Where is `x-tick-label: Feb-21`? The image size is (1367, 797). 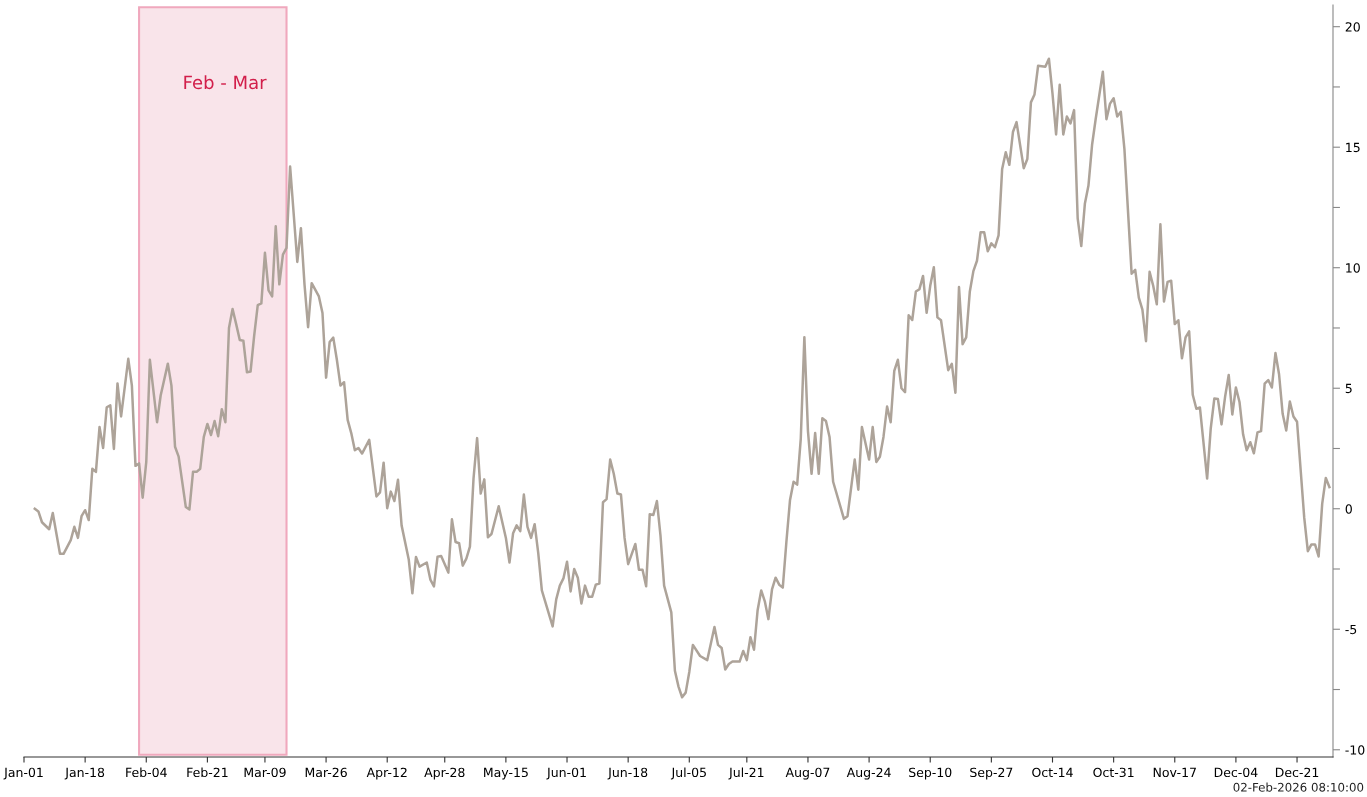
x-tick-label: Feb-21 is located at coordinates (207, 772).